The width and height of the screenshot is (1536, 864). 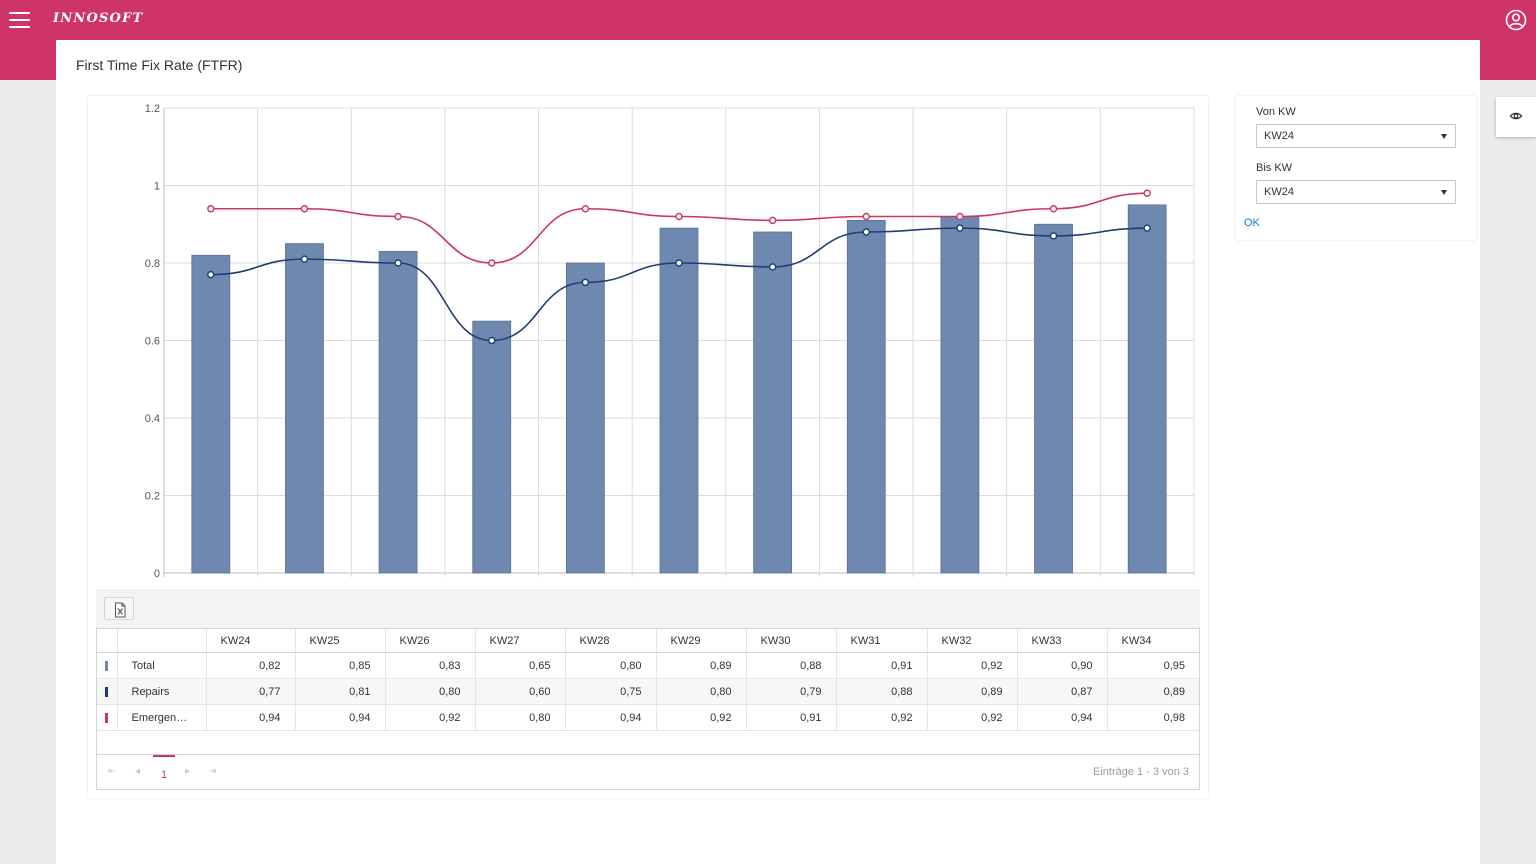 What do you see at coordinates (211, 274) in the screenshot?
I see `point-repairs-kw24` at bounding box center [211, 274].